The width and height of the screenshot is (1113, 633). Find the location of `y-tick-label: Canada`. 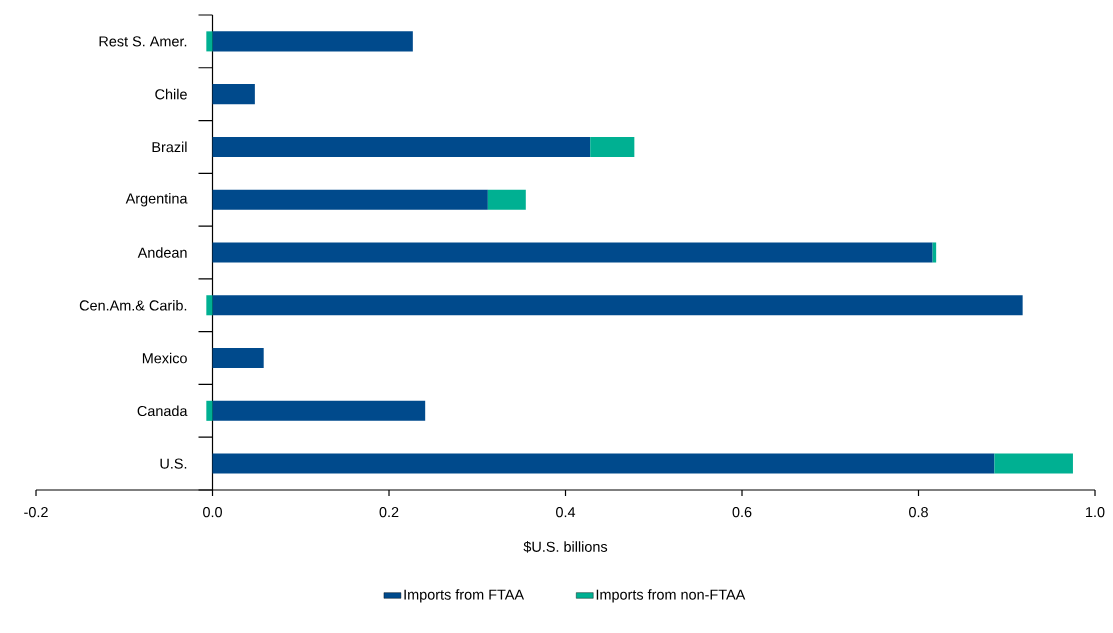

y-tick-label: Canada is located at coordinates (162, 411).